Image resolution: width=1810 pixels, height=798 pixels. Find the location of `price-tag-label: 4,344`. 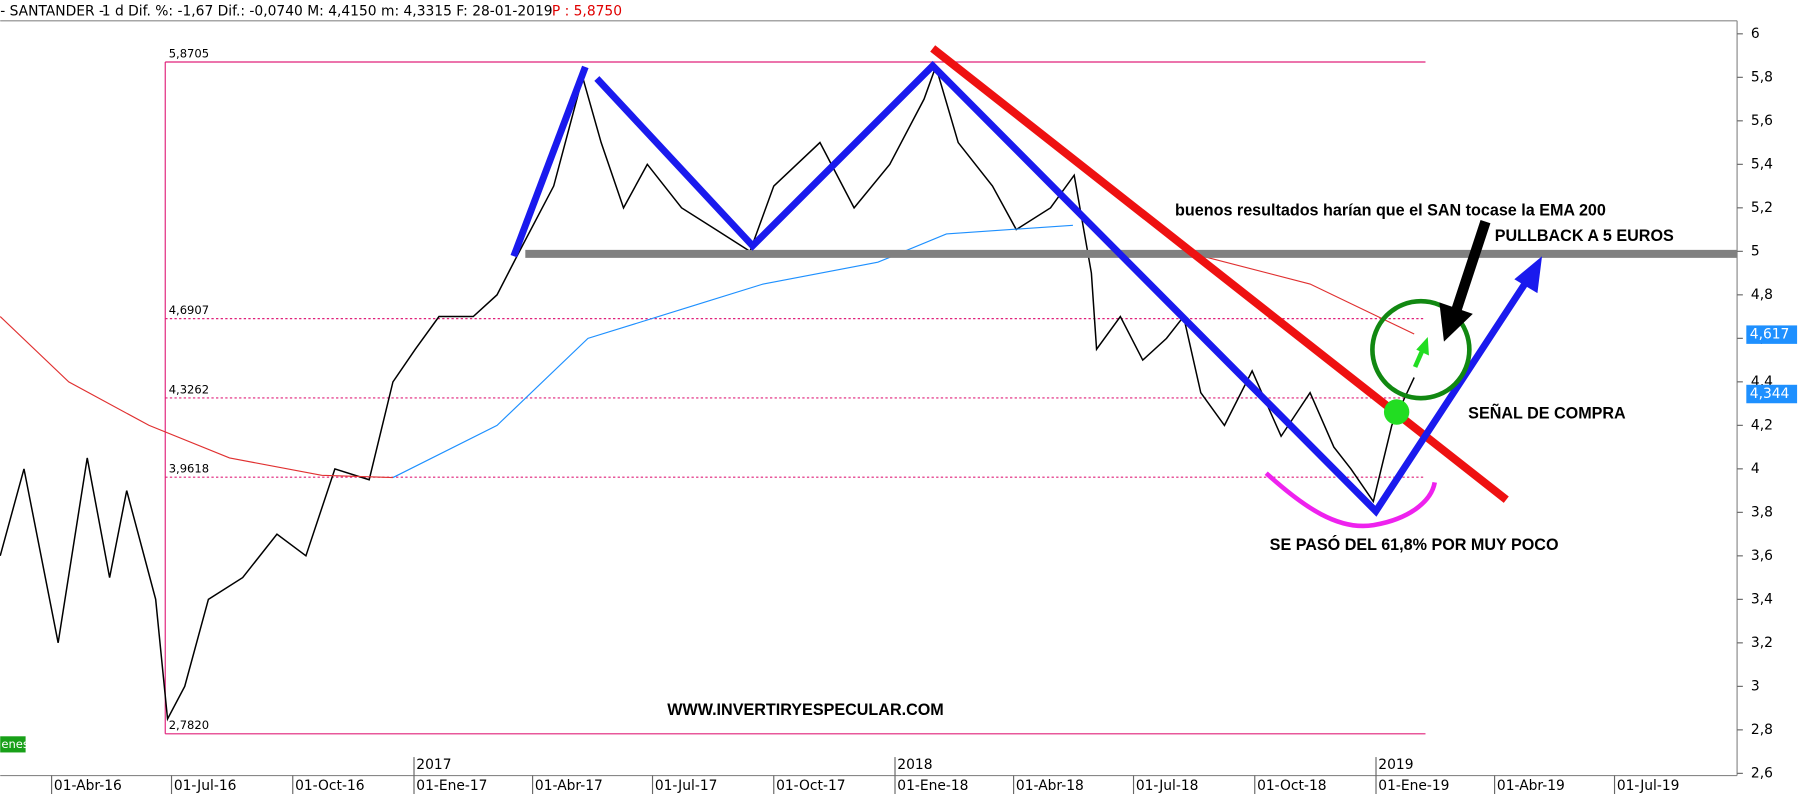

price-tag-label: 4,344 is located at coordinates (1770, 394).